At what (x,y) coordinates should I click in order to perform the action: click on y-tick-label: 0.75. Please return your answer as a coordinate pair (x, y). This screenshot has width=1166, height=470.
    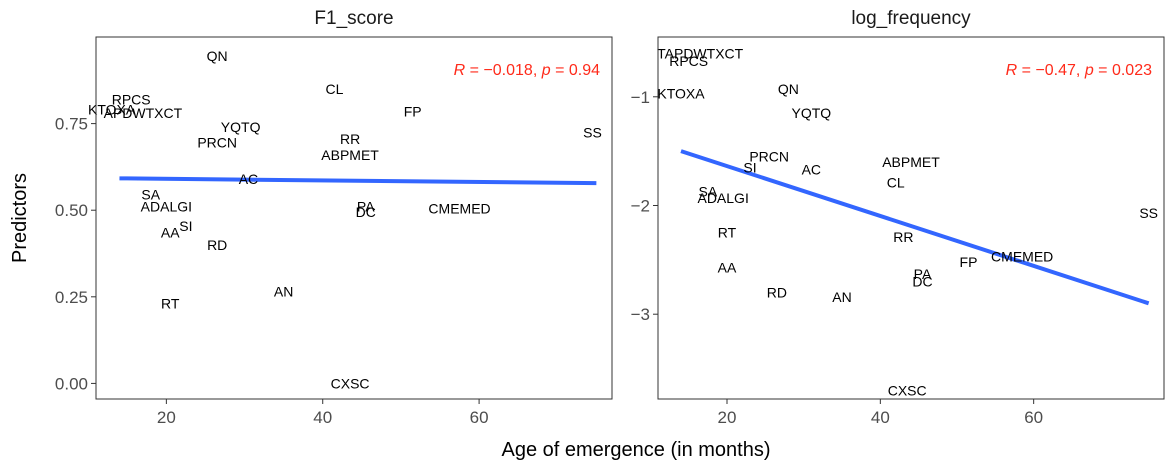
    Looking at the image, I should click on (71, 124).